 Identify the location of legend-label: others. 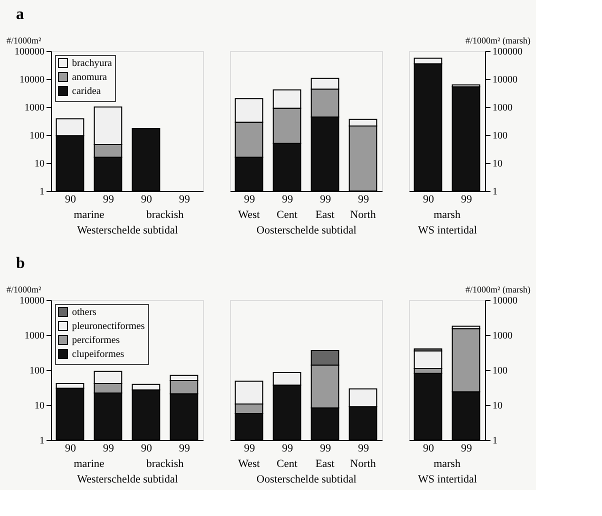
(84, 312).